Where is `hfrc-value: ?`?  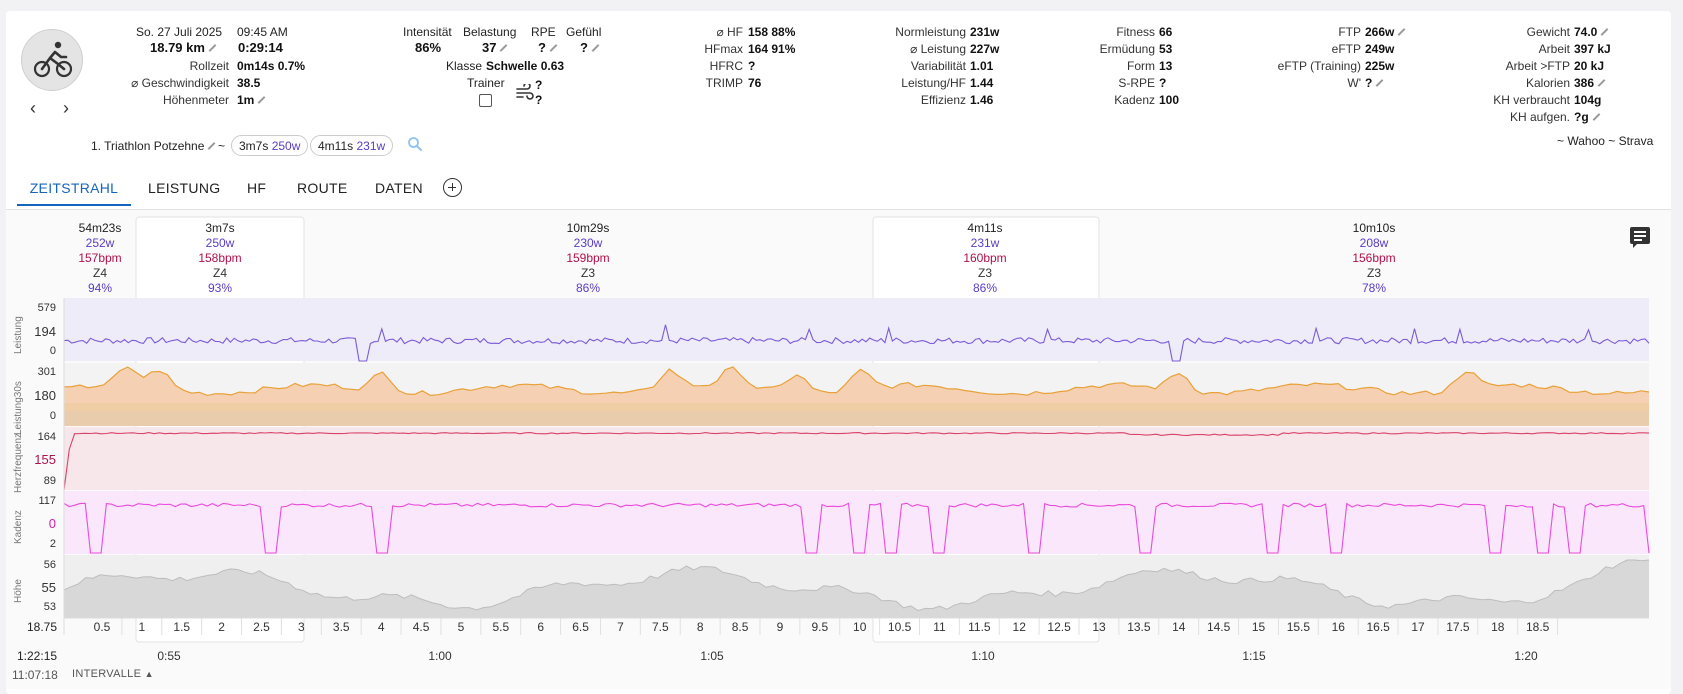
hfrc-value: ? is located at coordinates (752, 66).